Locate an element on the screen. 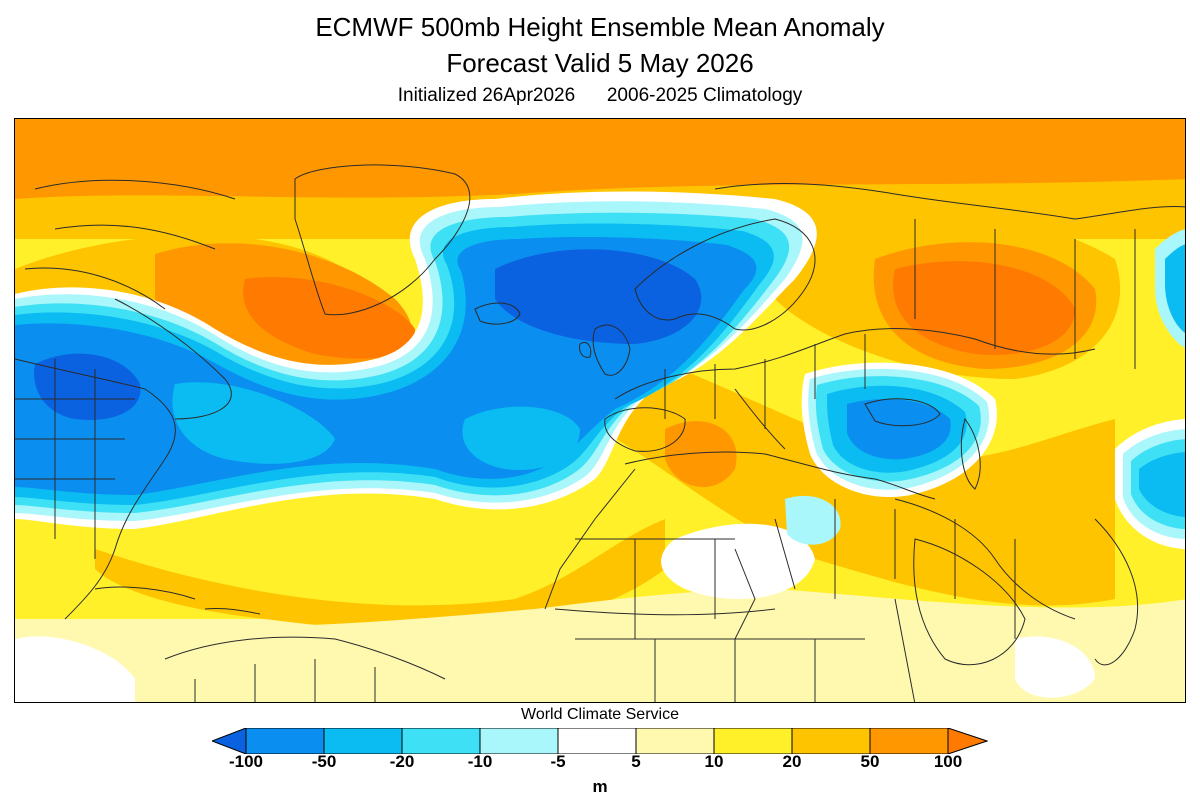 The height and width of the screenshot is (805, 1200). colorbar-tick-label: -5 is located at coordinates (558, 761).